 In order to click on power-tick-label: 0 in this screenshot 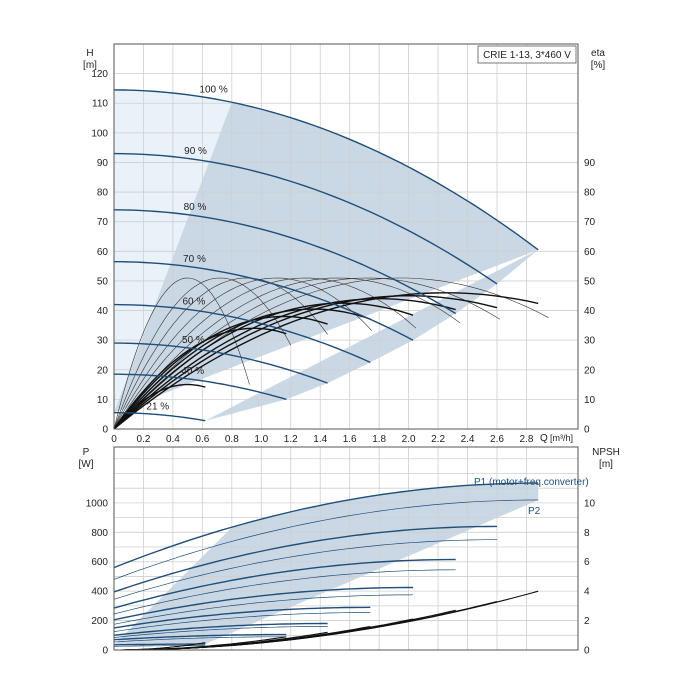, I will do `click(105, 651)`.